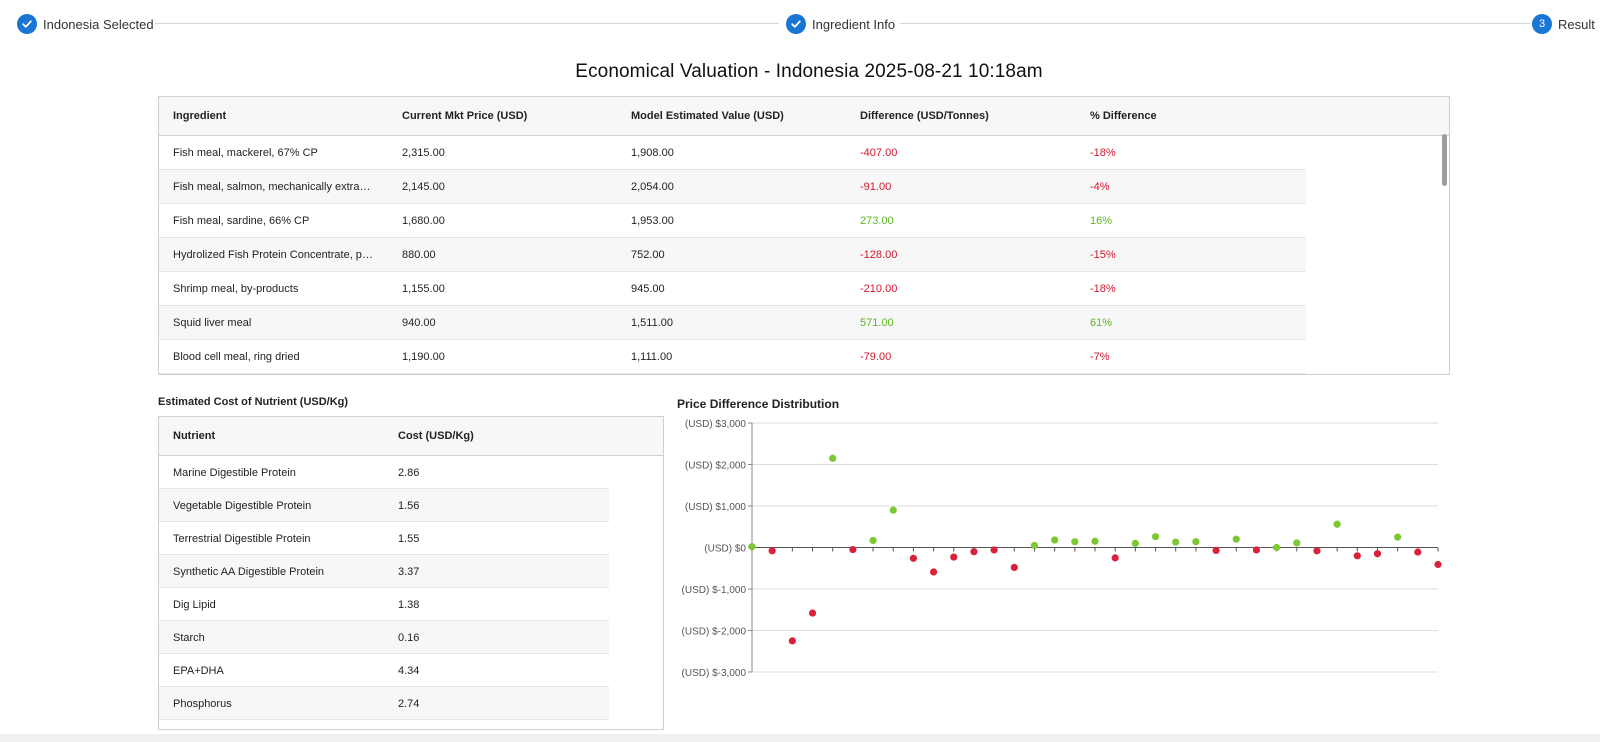 The width and height of the screenshot is (1600, 742). Describe the element at coordinates (249, 572) in the screenshot. I see `nutrient-name: Synthetic AA Digestible Protein` at that location.